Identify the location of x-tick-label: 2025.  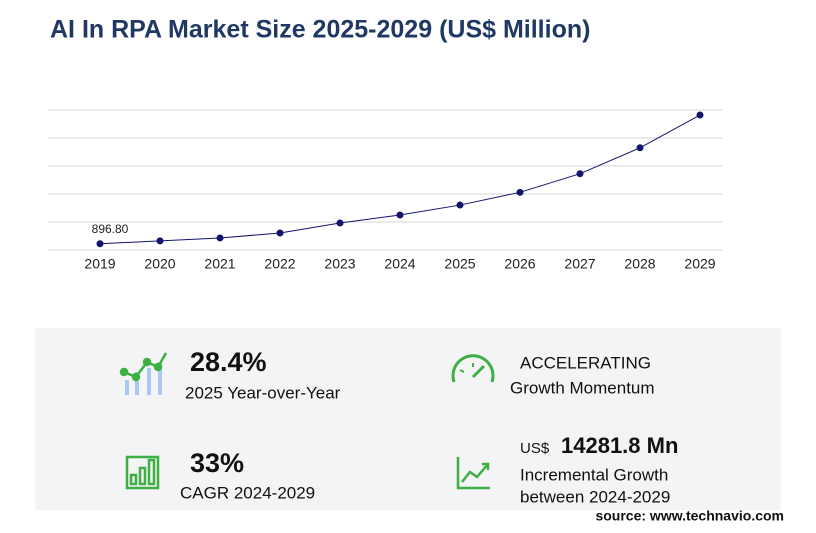
(459, 264).